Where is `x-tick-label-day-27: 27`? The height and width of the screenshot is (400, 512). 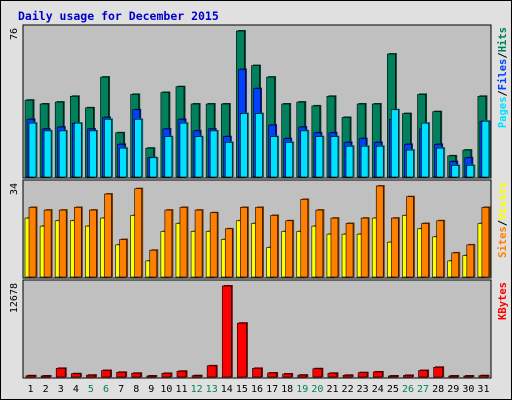 x-tick-label-day-27: 27 is located at coordinates (423, 389).